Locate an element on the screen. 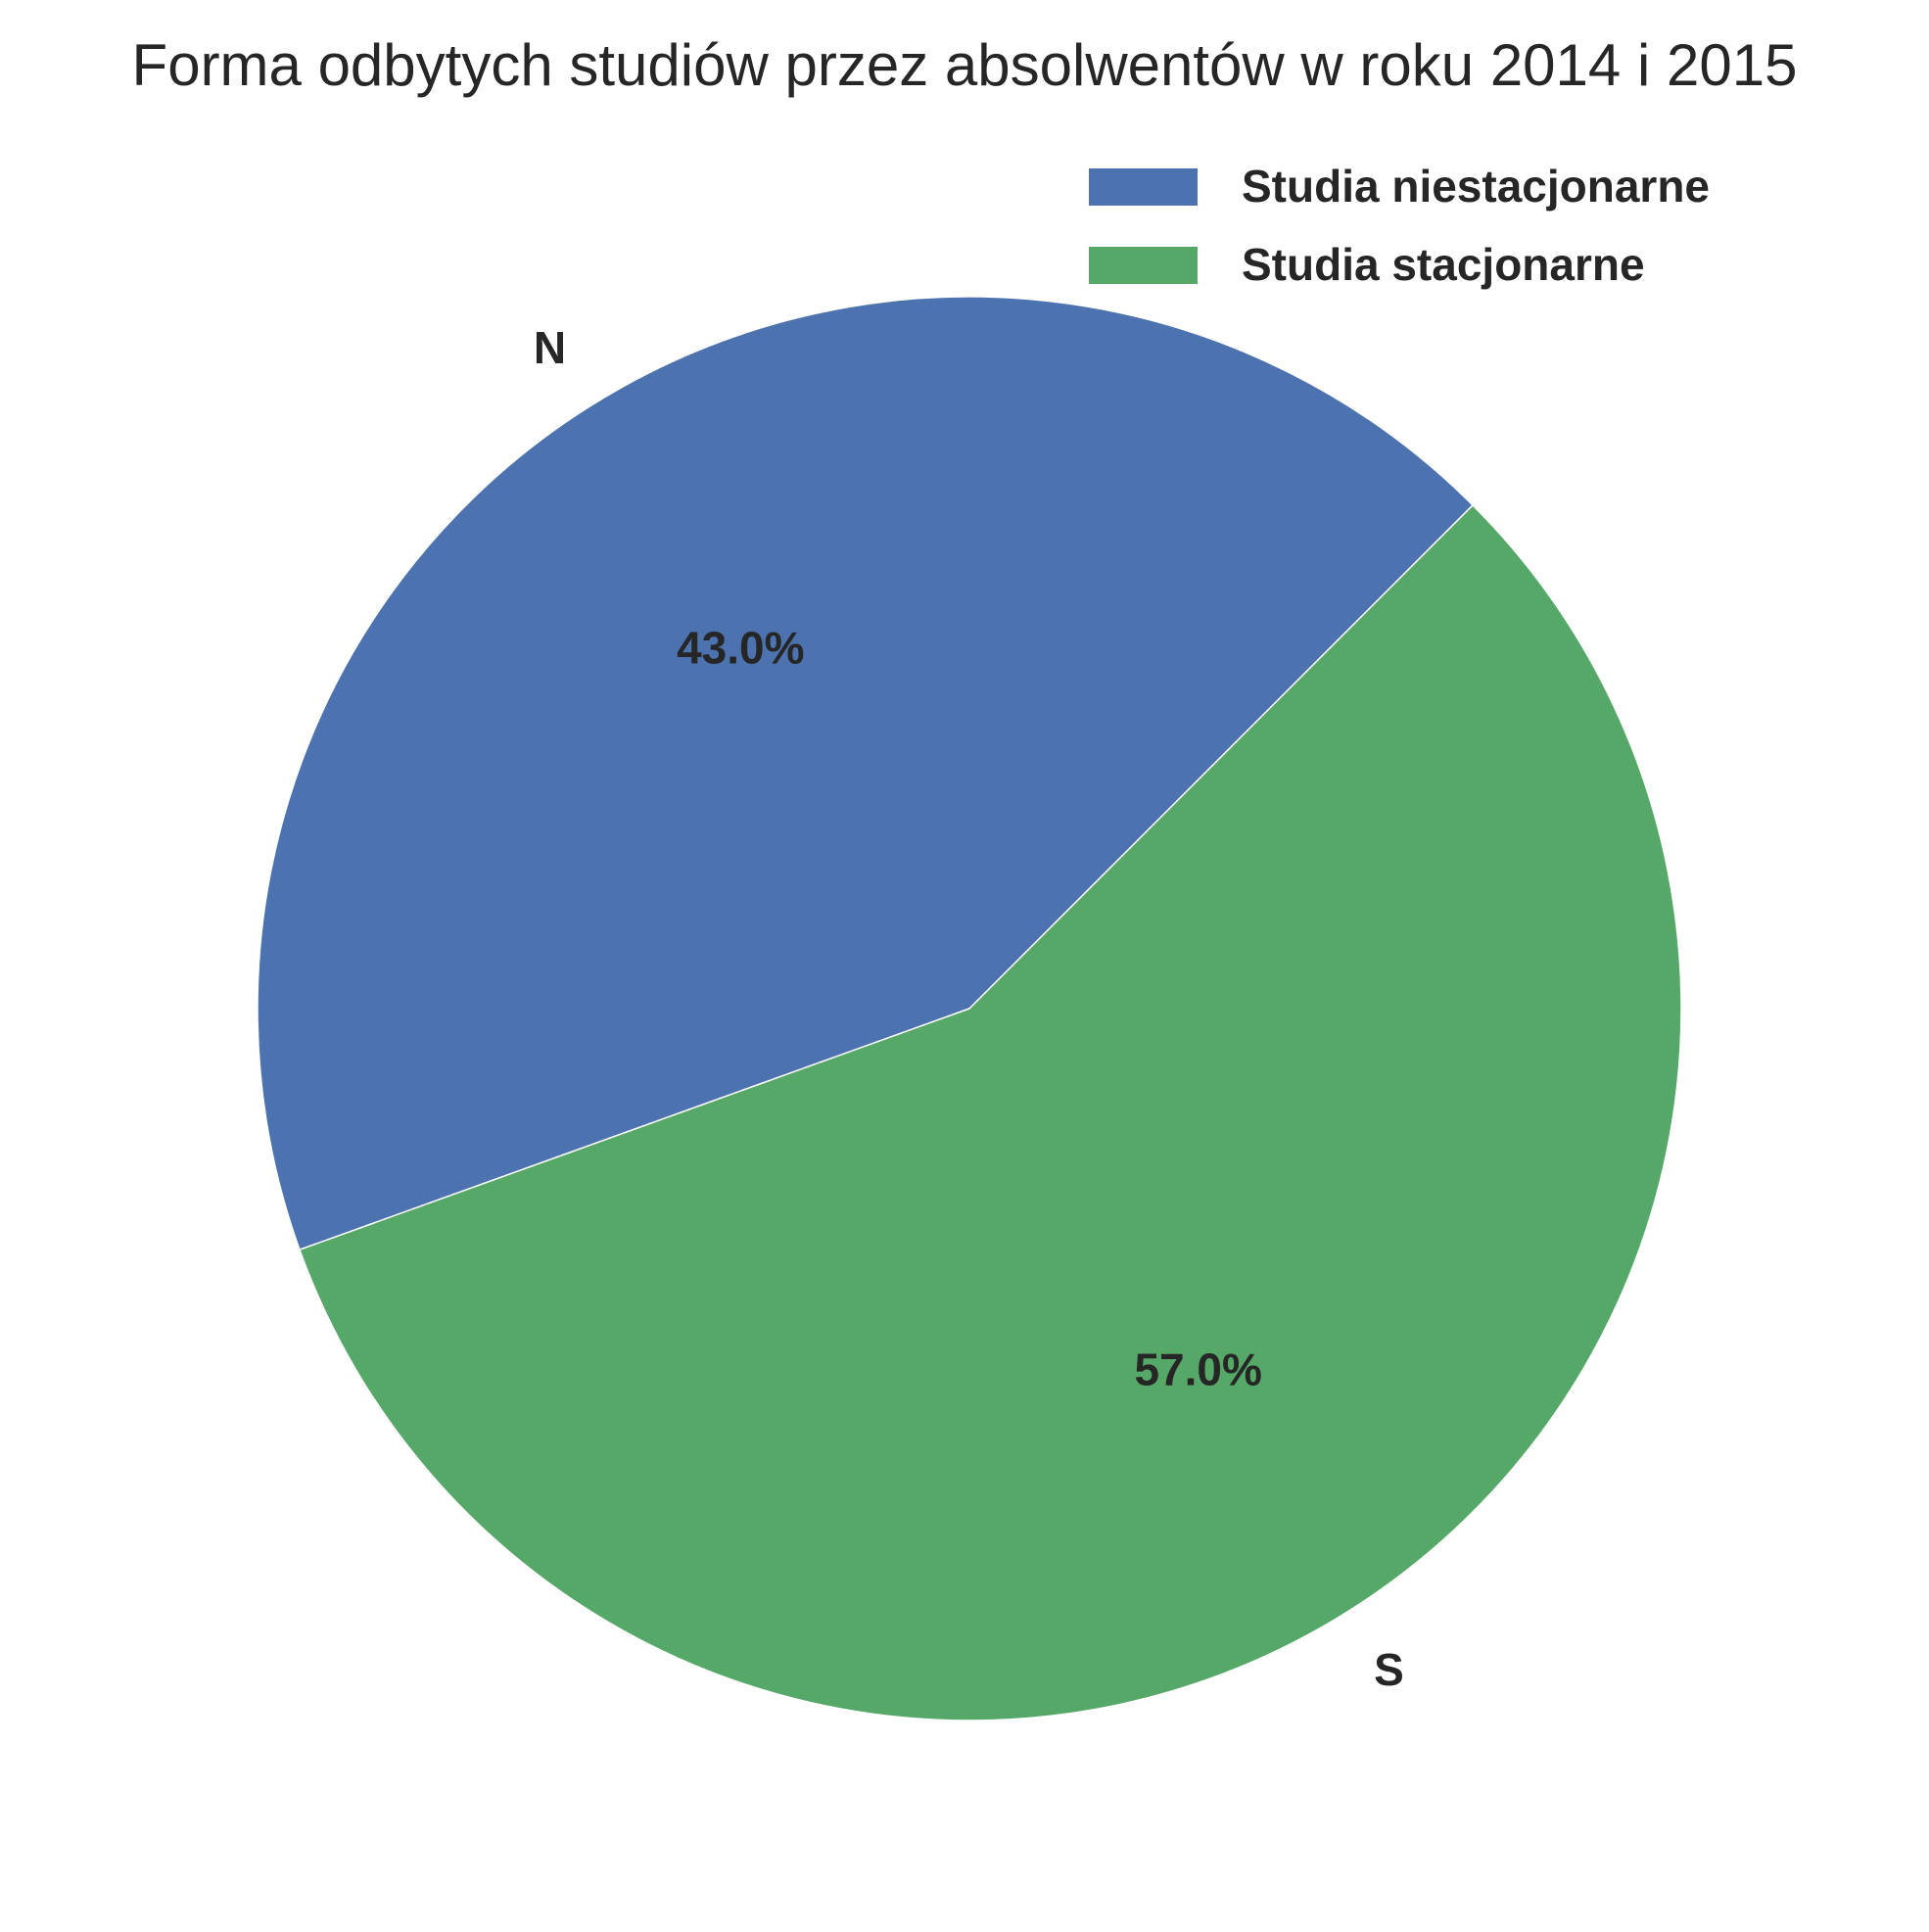  slice-label-s: S is located at coordinates (1389, 1670).